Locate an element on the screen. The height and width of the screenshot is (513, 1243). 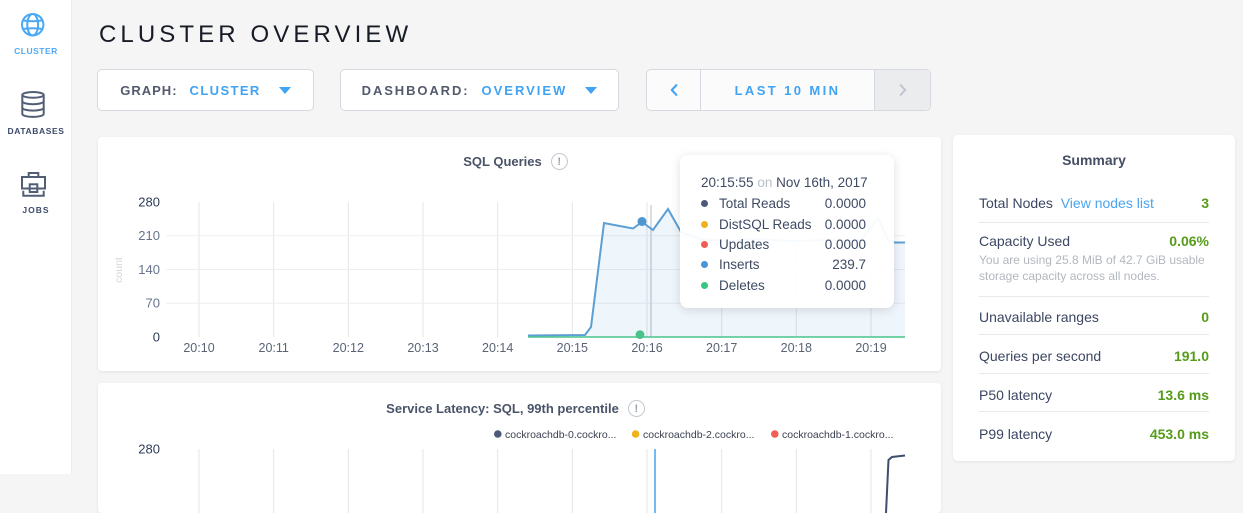
svg-text: 20:12 is located at coordinates (348, 348).